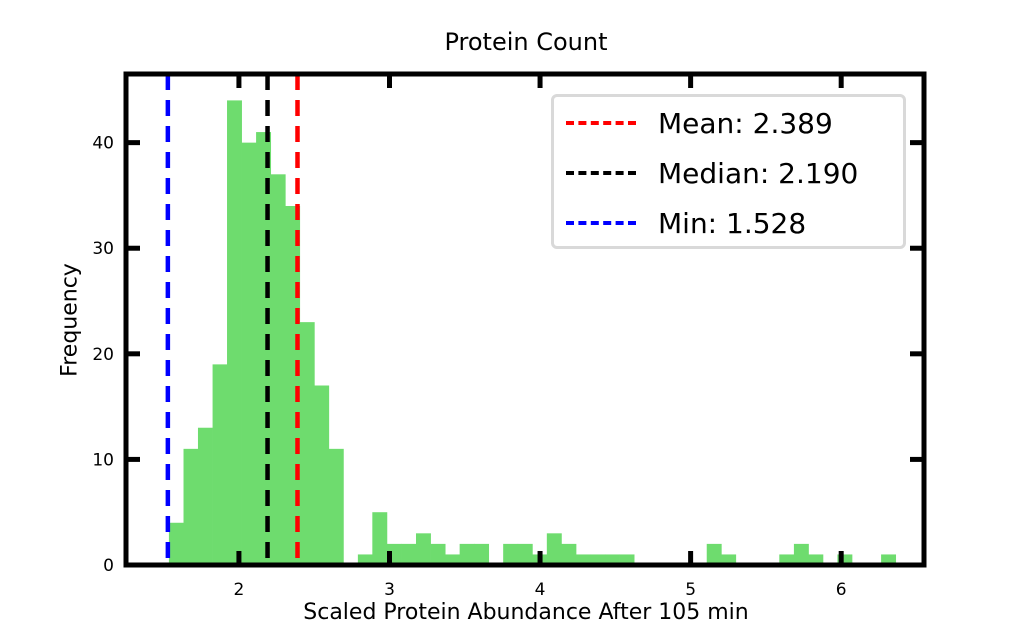 Image resolution: width=1027 pixels, height=639 pixels. I want to click on legend-item-min: Min: 1.528, so click(728, 223).